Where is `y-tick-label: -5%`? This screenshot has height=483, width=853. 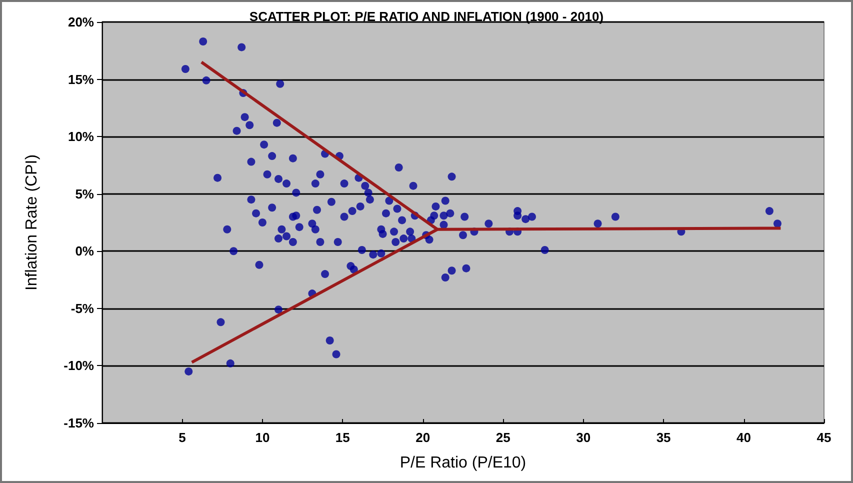
y-tick-label: -5% is located at coordinates (82, 308).